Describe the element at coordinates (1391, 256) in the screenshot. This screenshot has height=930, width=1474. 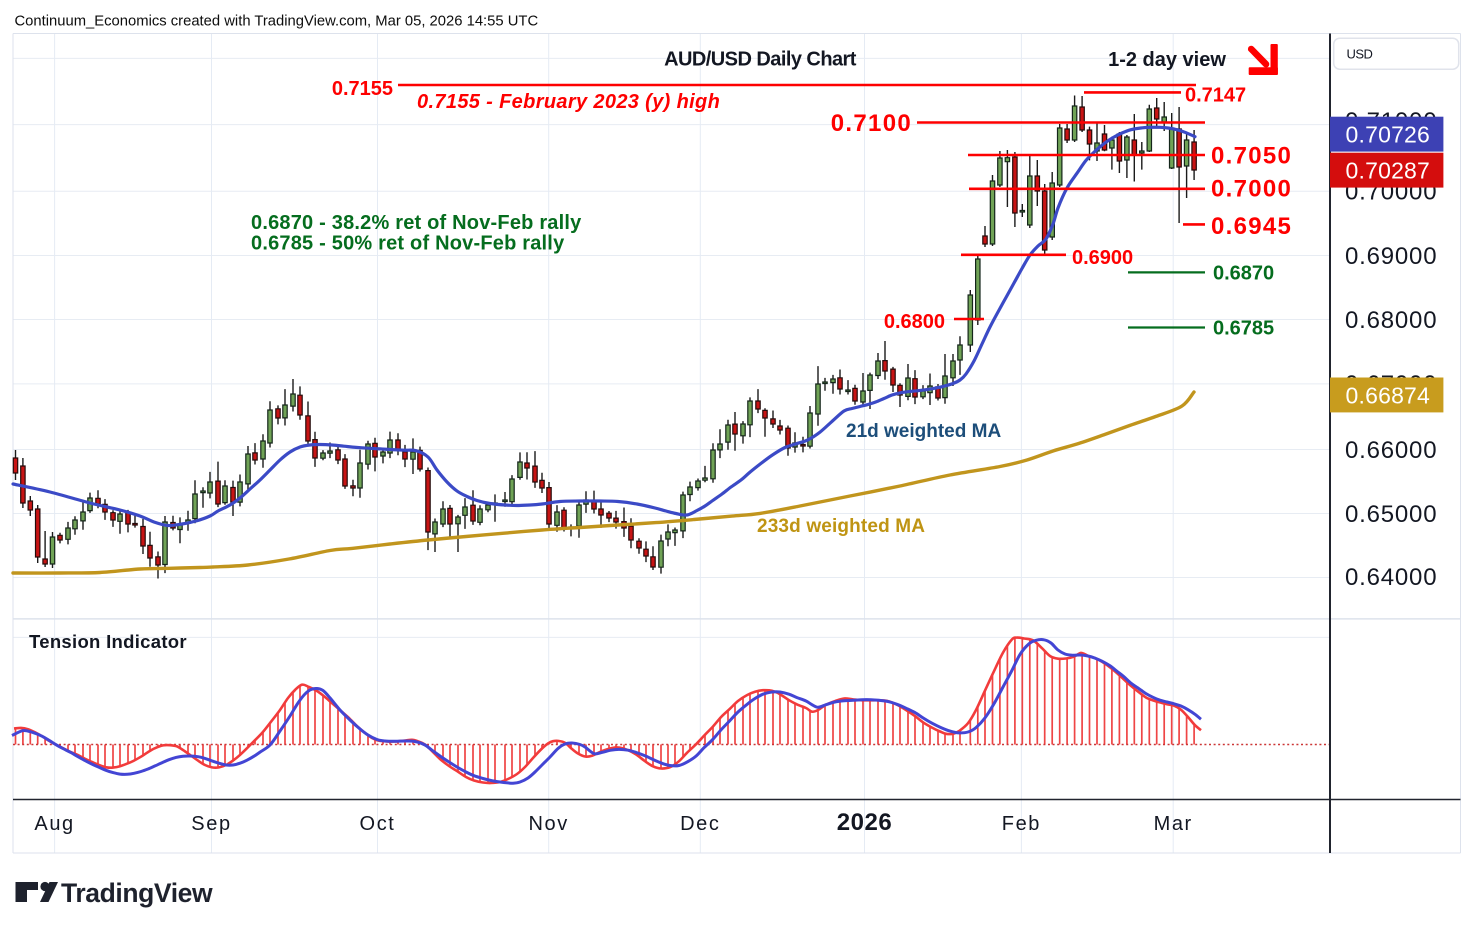
I see `svg-text: 0.69000` at that location.